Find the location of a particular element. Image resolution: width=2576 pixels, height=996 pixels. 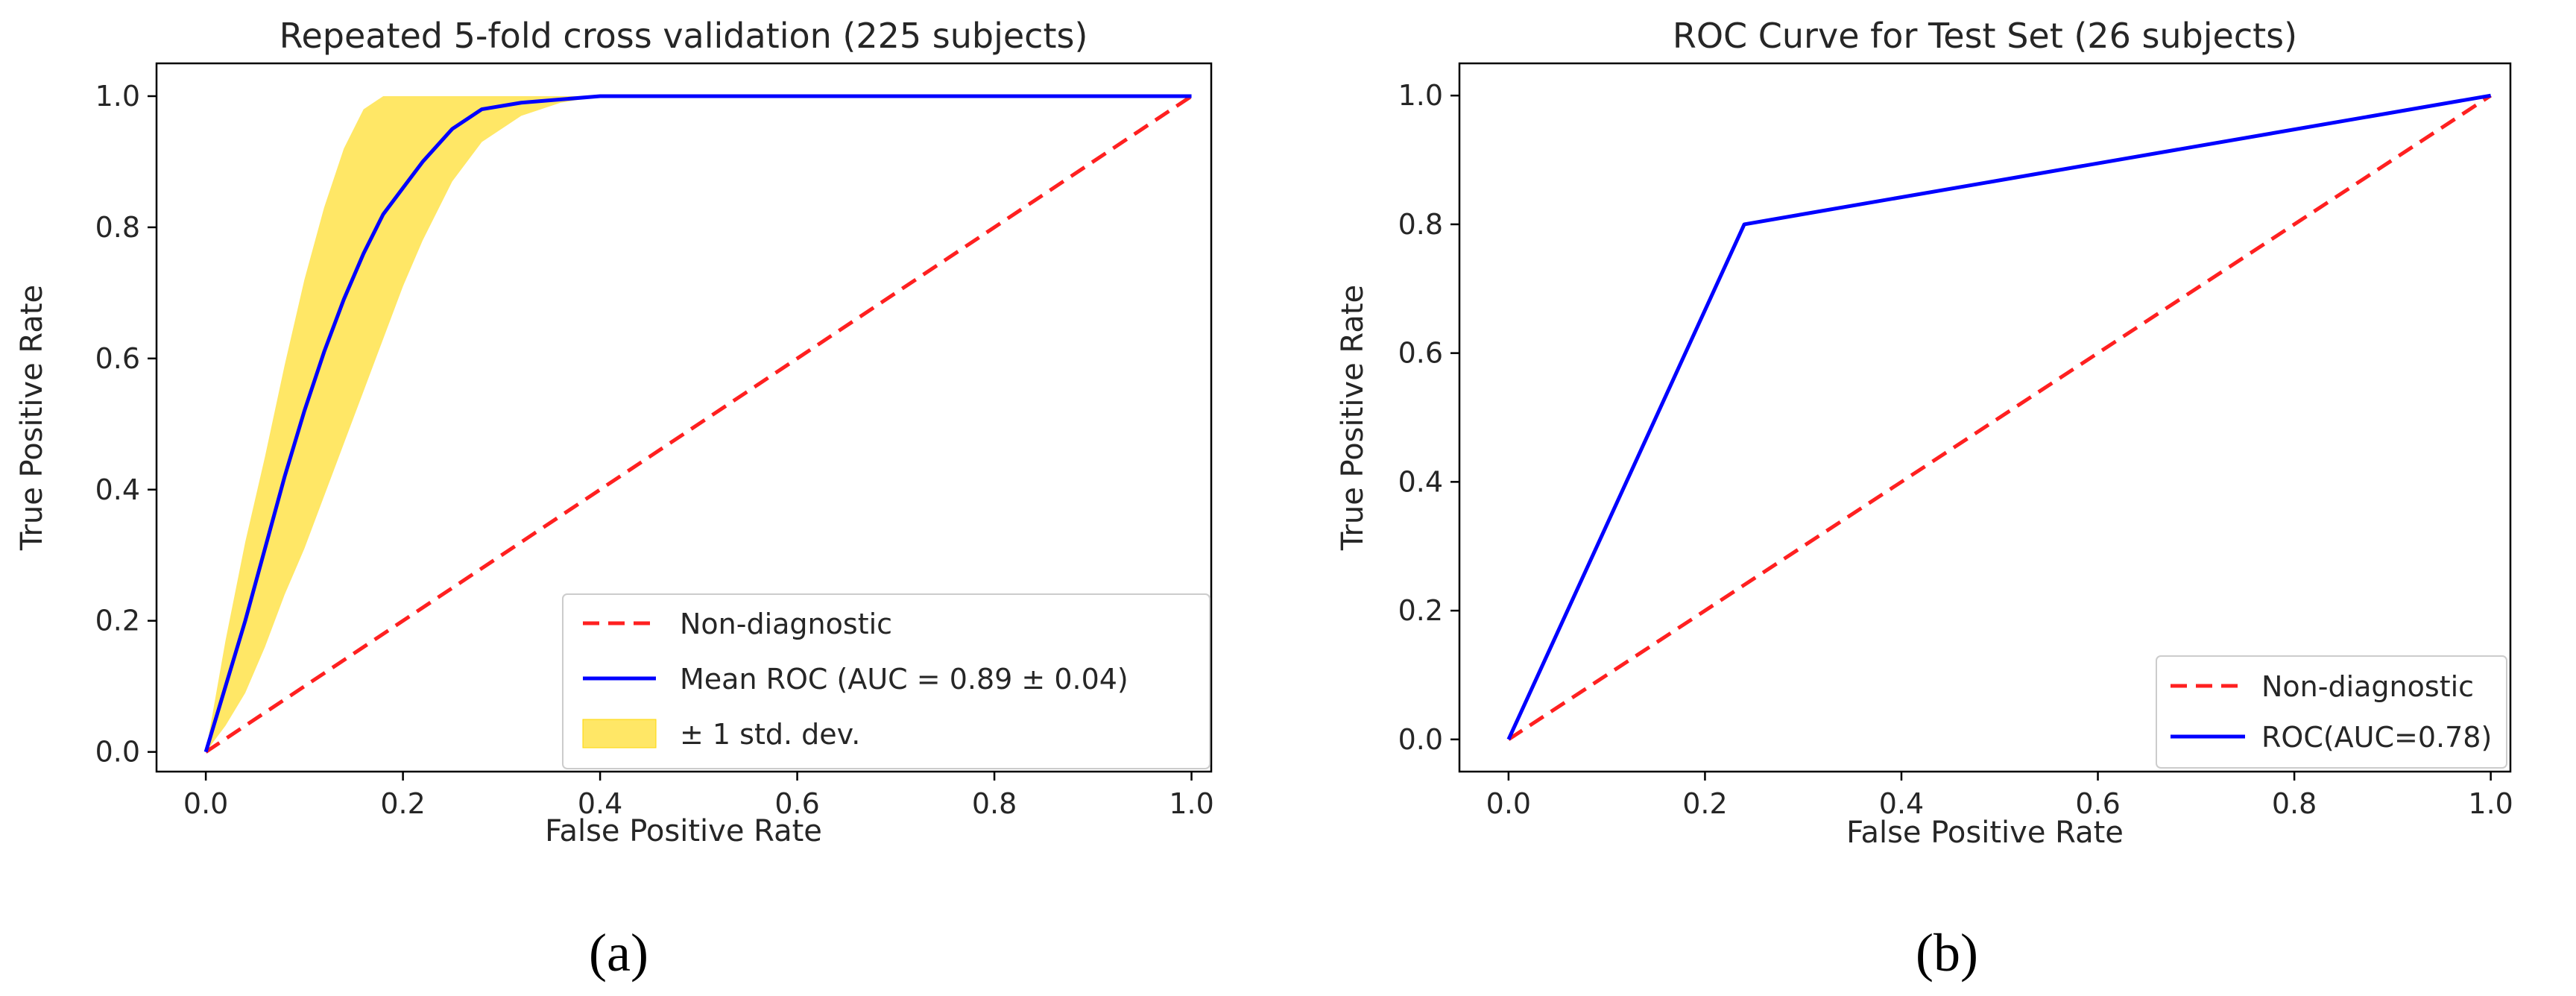

x-tick-label-b: 0.8 is located at coordinates (2294, 804).